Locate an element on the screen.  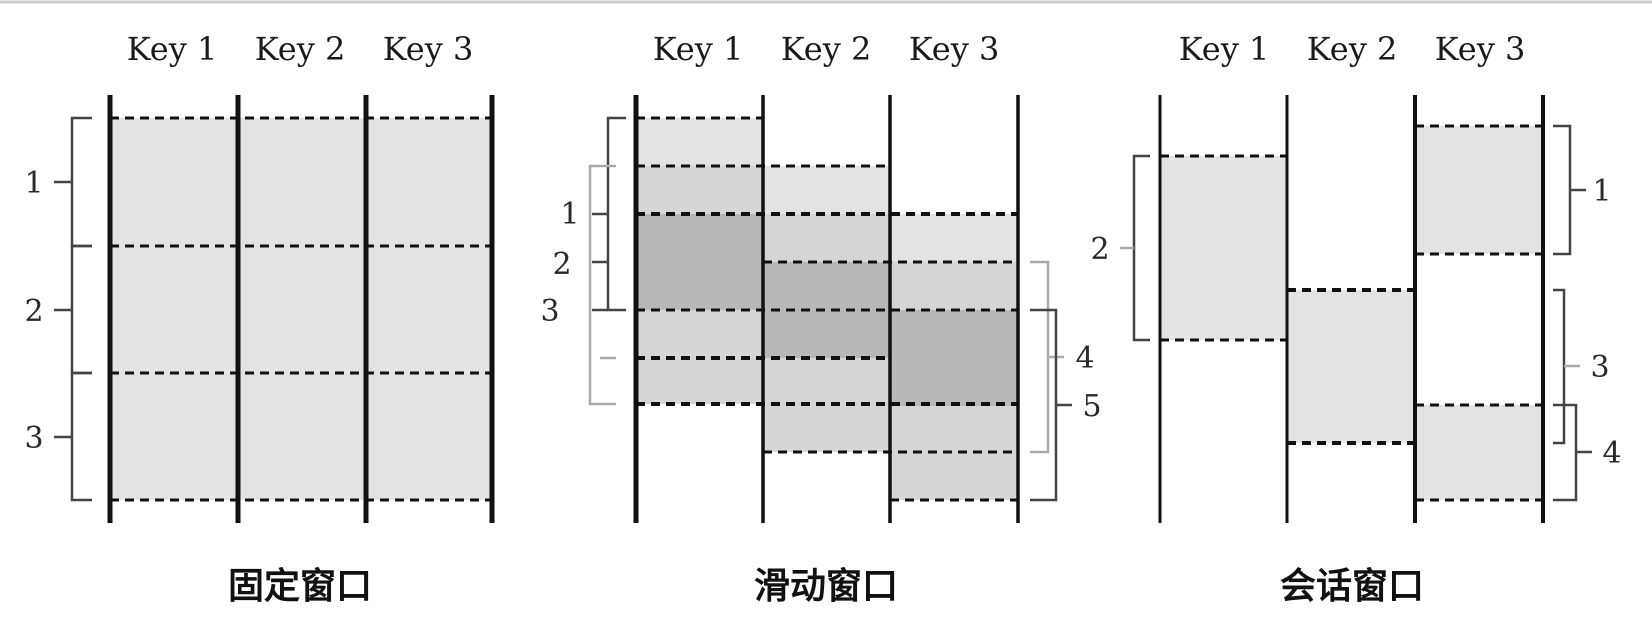
panel1-window-label-3: 3 is located at coordinates (33, 438).